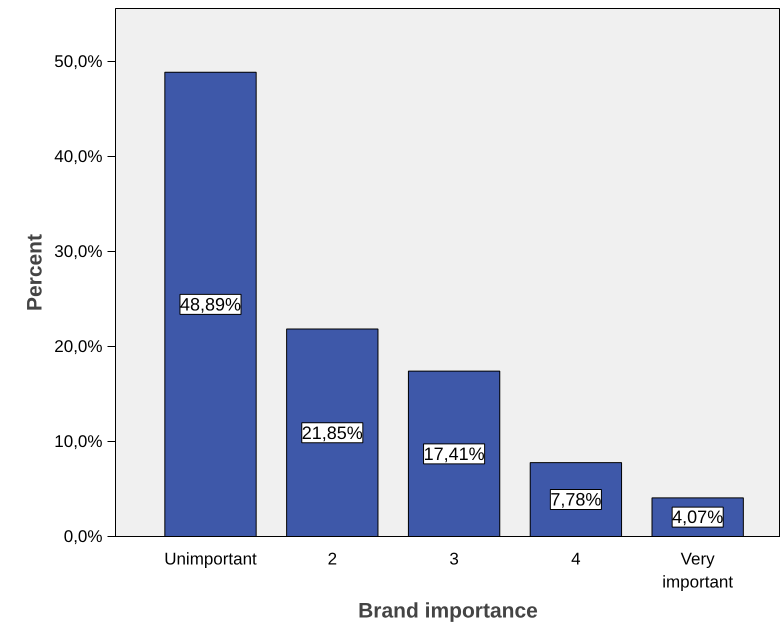 This screenshot has width=780, height=632. Describe the element at coordinates (576, 559) in the screenshot. I see `x-tick-label: 4` at that location.